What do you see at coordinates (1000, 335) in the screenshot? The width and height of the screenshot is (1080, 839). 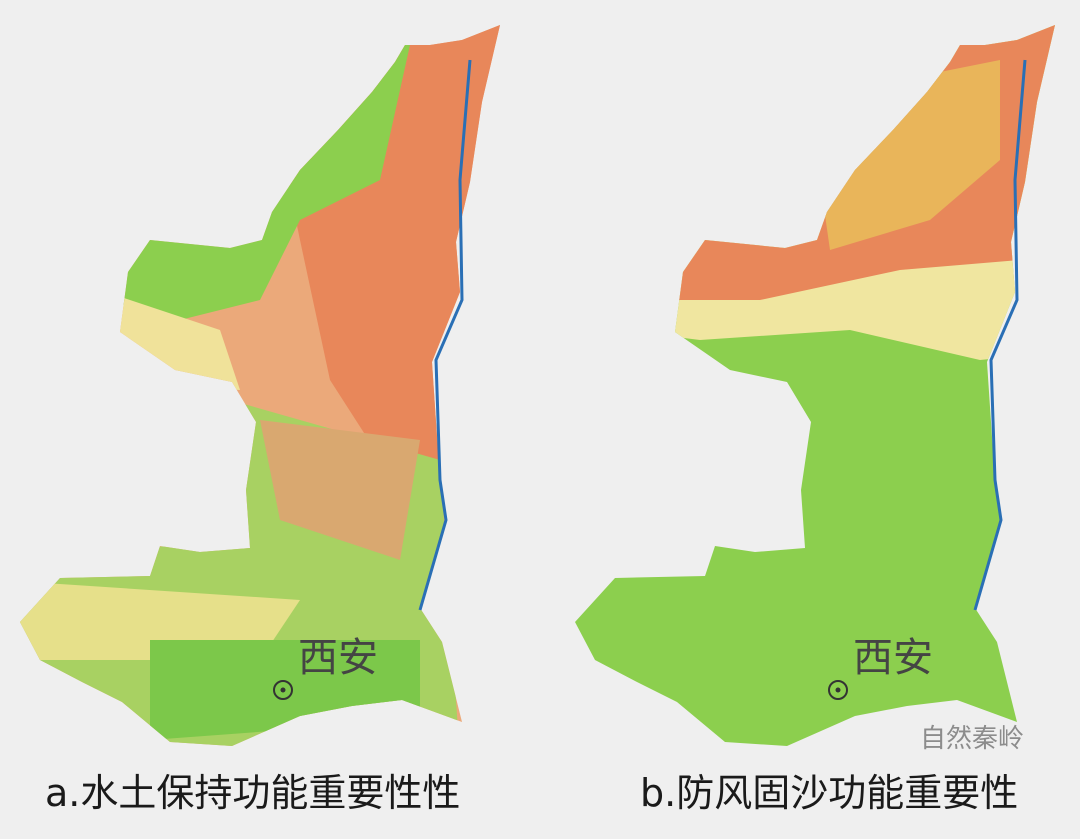 I see `yellow-river-b` at bounding box center [1000, 335].